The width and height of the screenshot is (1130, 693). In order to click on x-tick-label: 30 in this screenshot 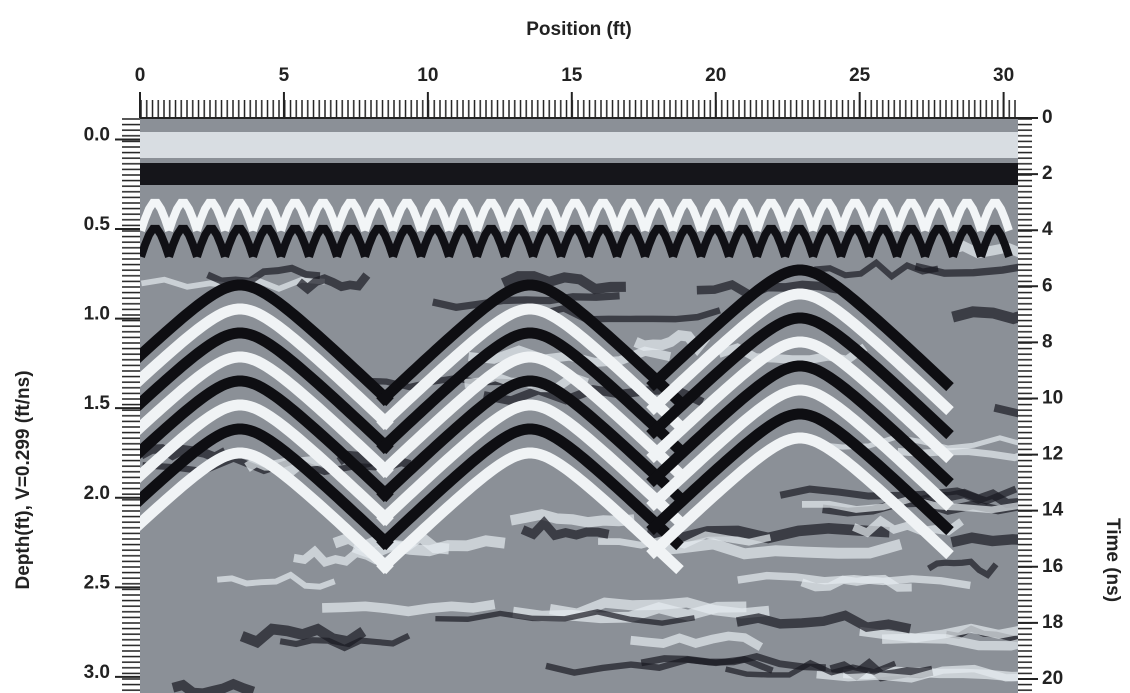, I will do `click(1003, 75)`.